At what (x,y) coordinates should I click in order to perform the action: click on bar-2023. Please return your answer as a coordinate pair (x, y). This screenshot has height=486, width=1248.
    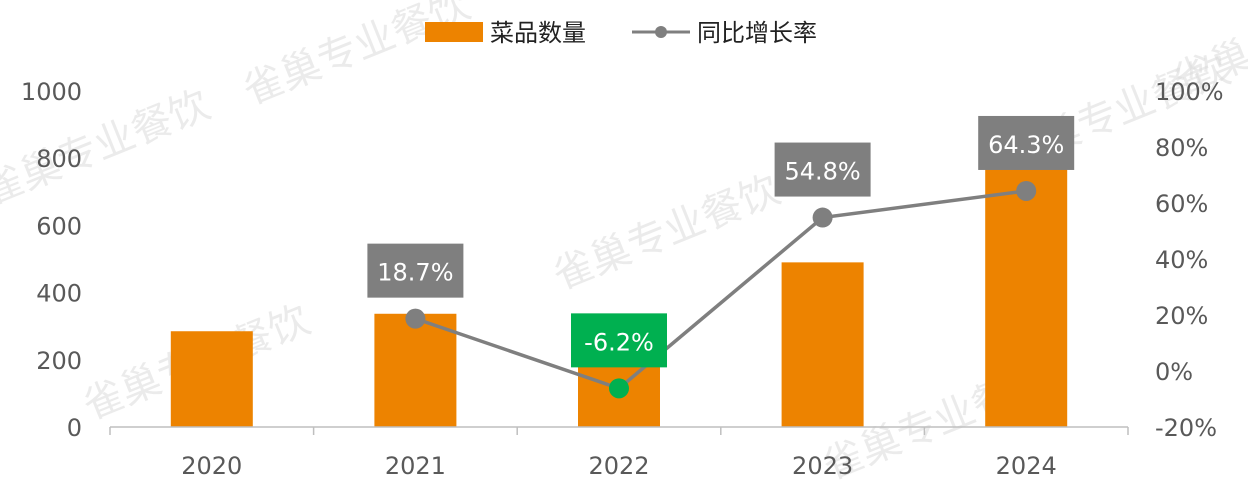
    Looking at the image, I should click on (822, 344).